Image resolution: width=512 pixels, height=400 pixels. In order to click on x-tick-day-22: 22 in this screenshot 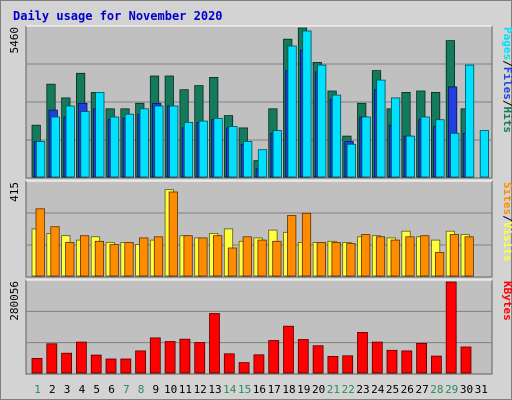, I will do `click(348, 389)`.